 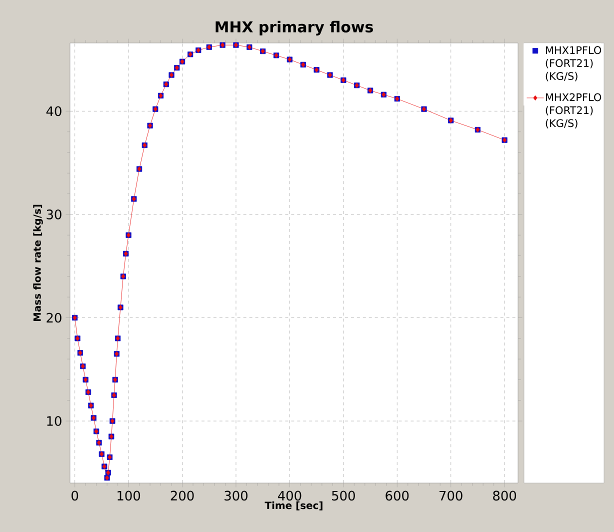 I want to click on y-axis-title: Mass flow rate [kg/s], so click(x=38, y=263).